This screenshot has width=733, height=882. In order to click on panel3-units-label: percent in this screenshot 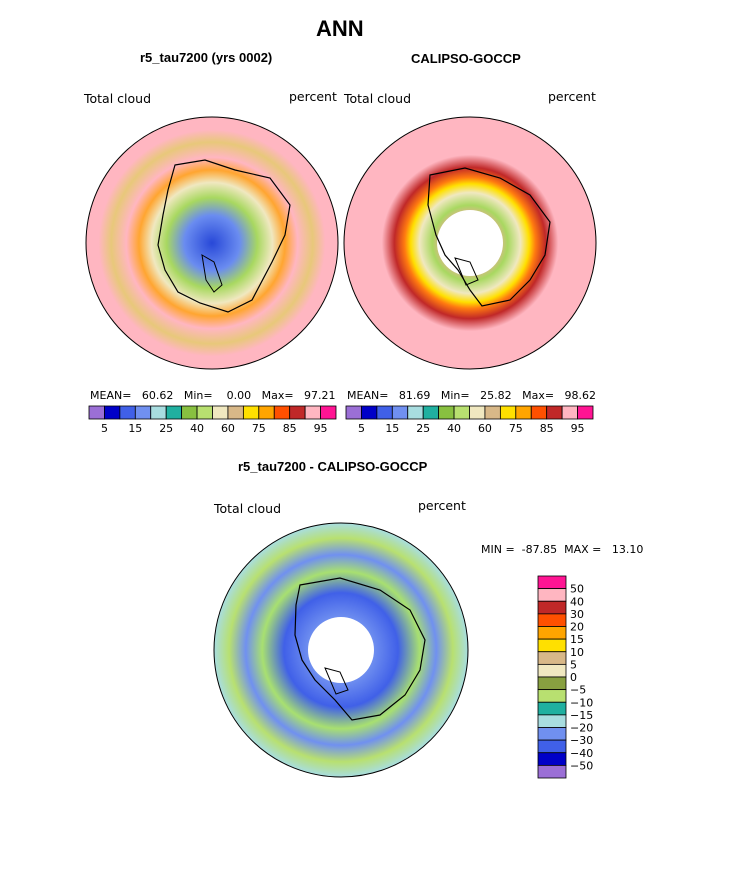, I will do `click(442, 505)`.